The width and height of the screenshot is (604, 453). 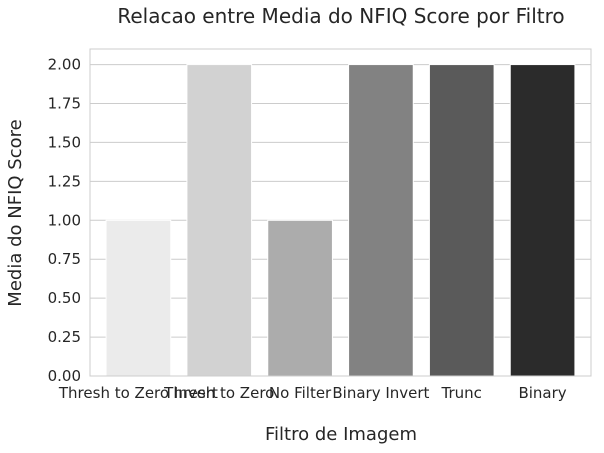 What do you see at coordinates (64, 337) in the screenshot?
I see `y-tick-label: 0.25` at bounding box center [64, 337].